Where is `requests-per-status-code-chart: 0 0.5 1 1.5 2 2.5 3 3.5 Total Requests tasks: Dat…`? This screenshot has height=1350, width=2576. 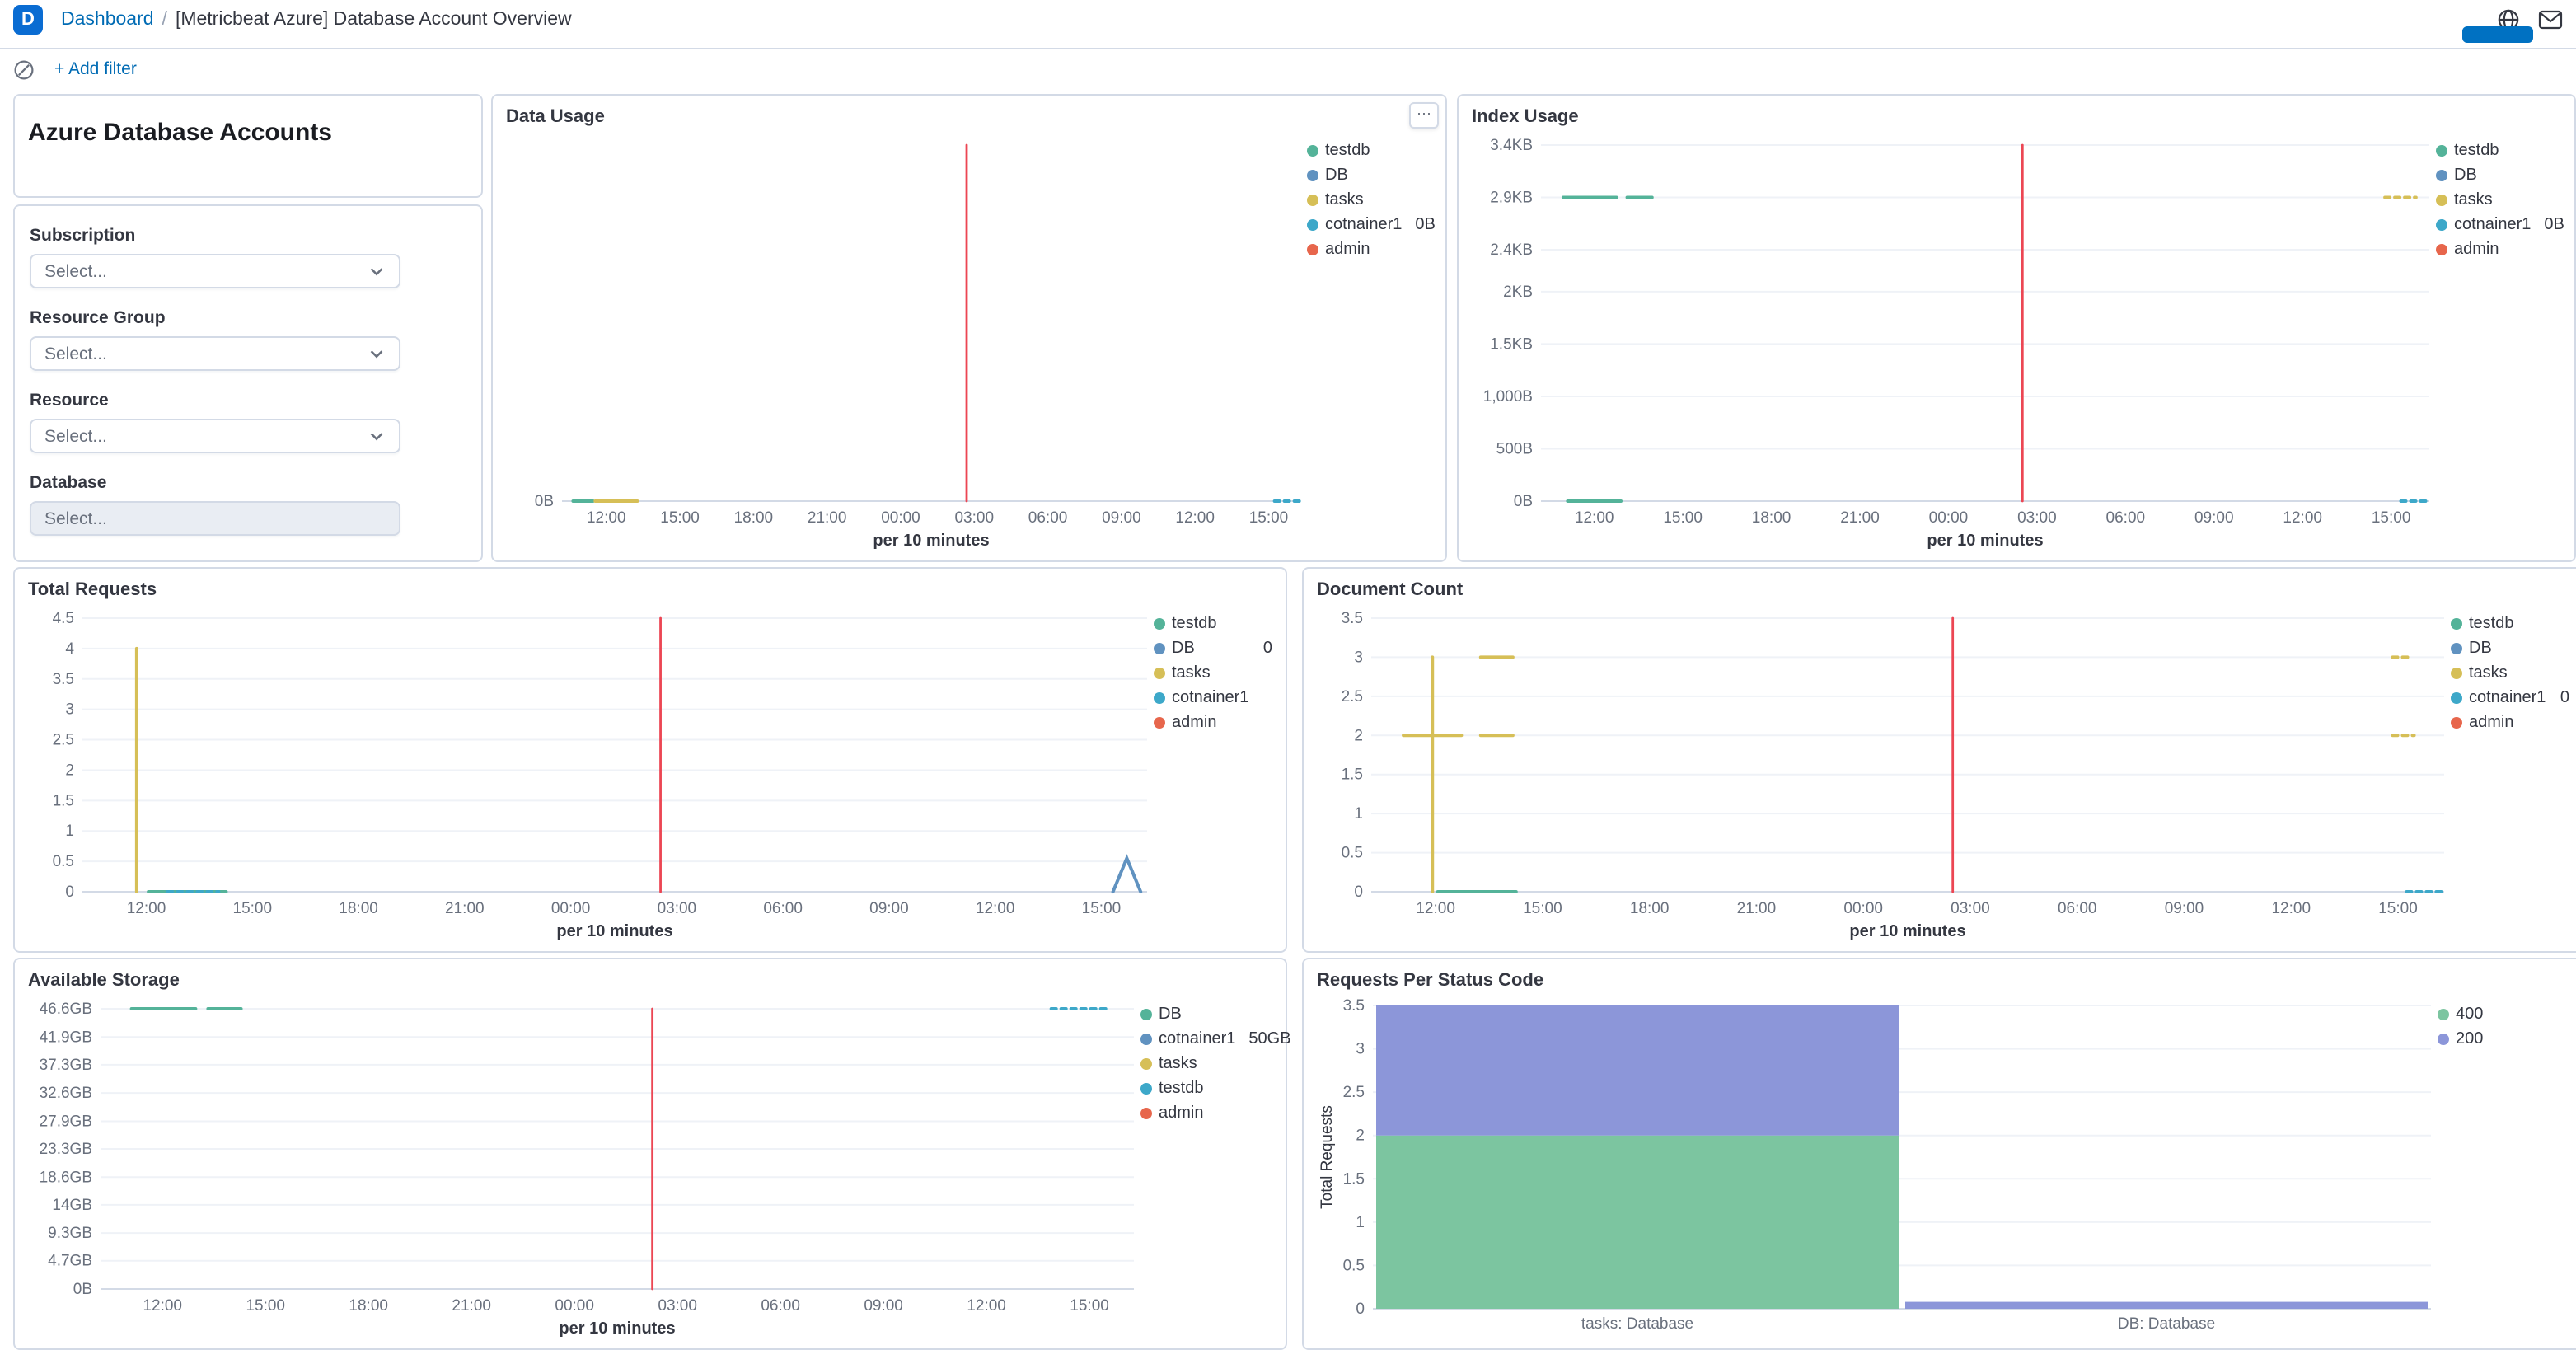
requests-per-status-code-chart: 0 0.5 1 1.5 2 2.5 3 3.5 Total Requests tasks: Dat… is located at coordinates (1877, 1165).